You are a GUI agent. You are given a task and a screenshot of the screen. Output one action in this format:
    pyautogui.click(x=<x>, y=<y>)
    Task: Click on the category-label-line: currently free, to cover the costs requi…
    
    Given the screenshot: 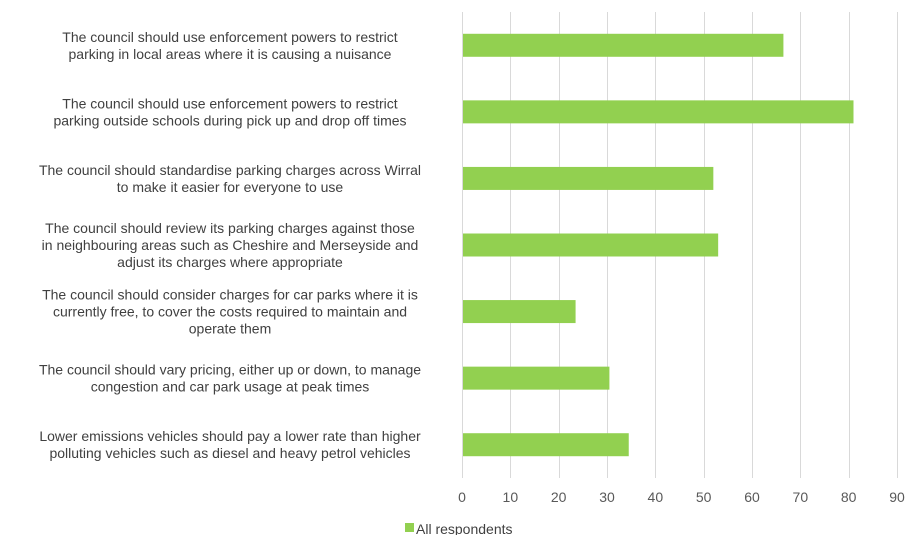 What is the action you would take?
    pyautogui.click(x=230, y=312)
    